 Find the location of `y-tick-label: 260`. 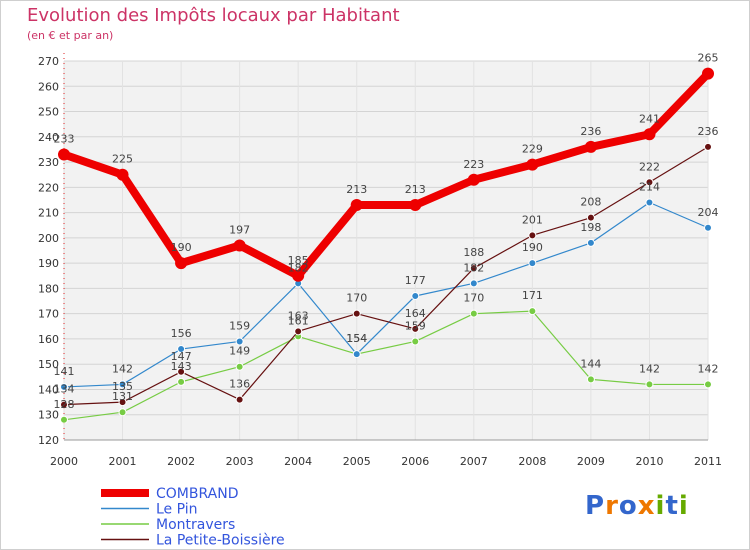

y-tick-label: 260 is located at coordinates (48, 86).